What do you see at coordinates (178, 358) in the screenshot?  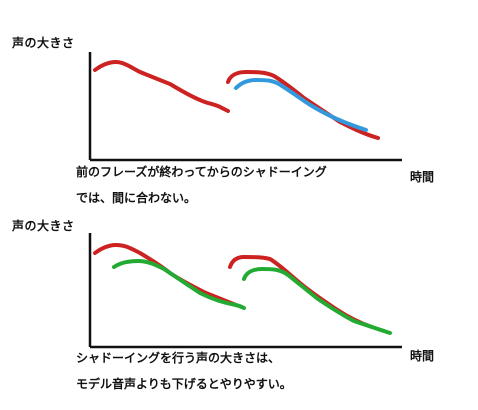 I see `caption-line-1: シャドーイングを行う声の大きさは、` at bounding box center [178, 358].